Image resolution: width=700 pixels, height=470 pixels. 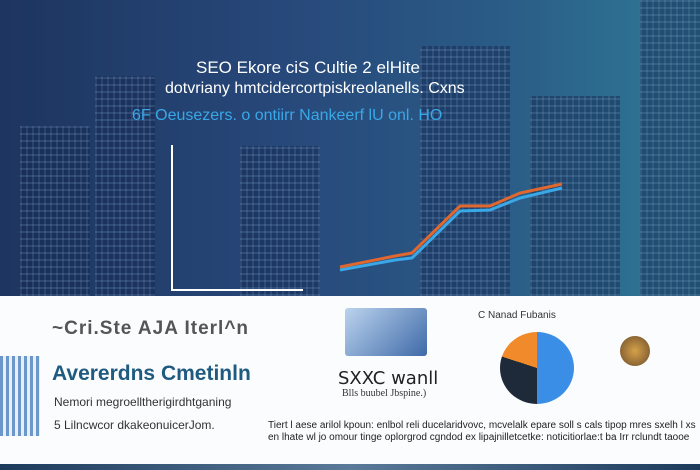 What do you see at coordinates (308, 67) in the screenshot?
I see `hero-title: SEO Ekore ciS Cultie 2 elHite` at bounding box center [308, 67].